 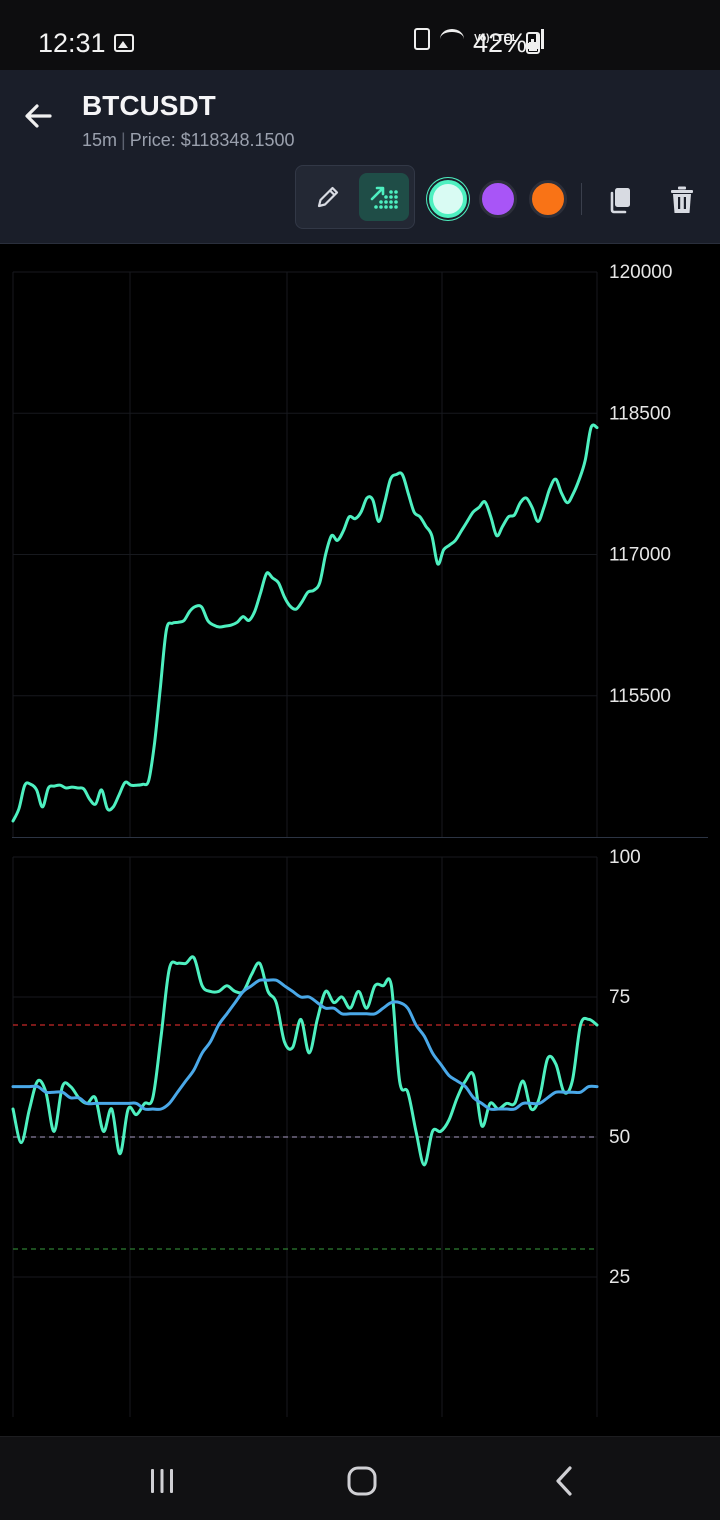 What do you see at coordinates (625, 857) in the screenshot?
I see `rsi-tick-label: 100` at bounding box center [625, 857].